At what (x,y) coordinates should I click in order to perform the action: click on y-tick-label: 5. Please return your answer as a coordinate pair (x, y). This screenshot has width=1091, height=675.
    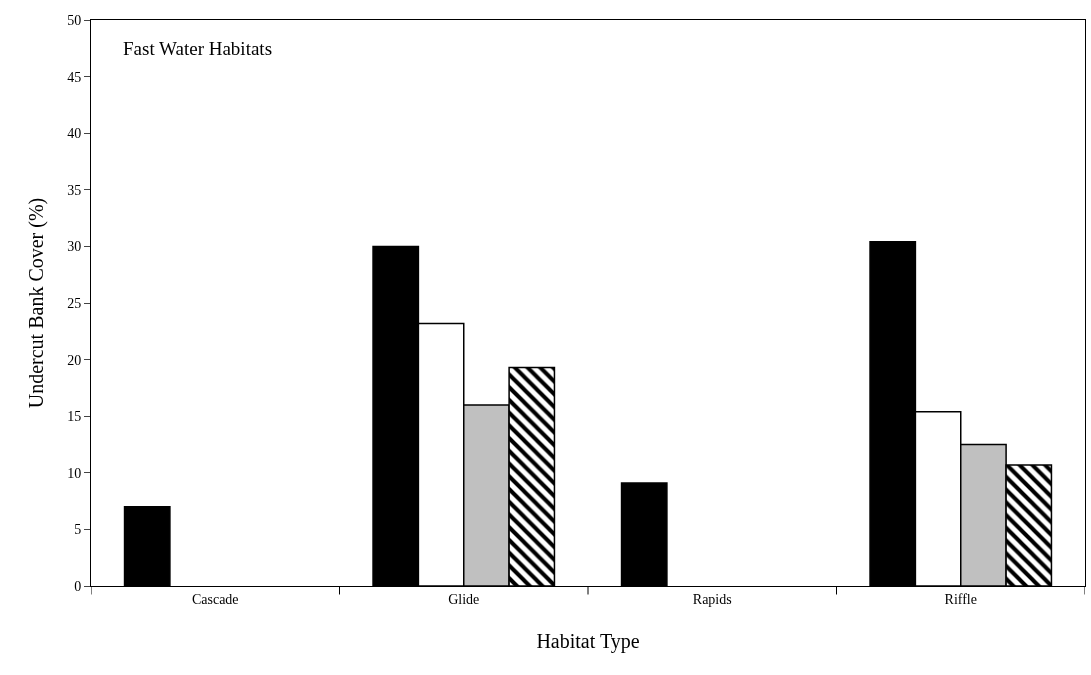
    Looking at the image, I should click on (78, 530).